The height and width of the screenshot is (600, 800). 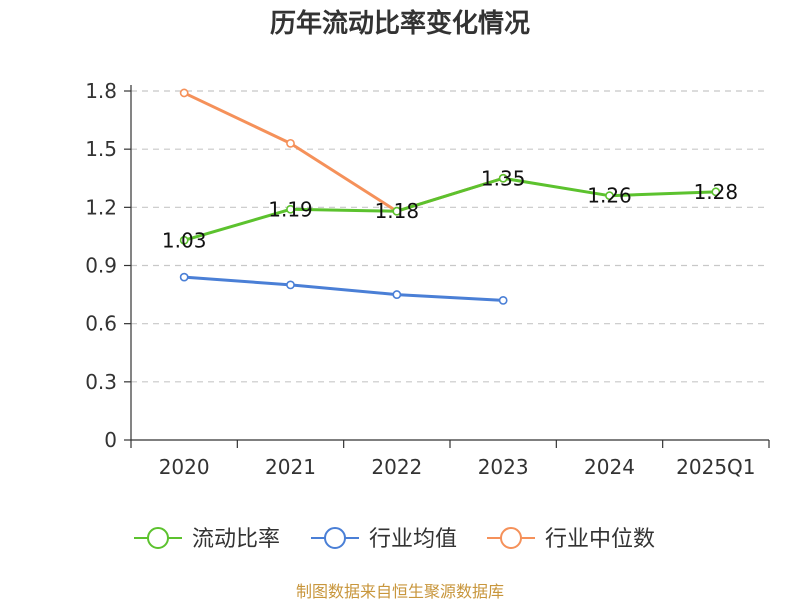 I want to click on x-tick-label: 2020, so click(x=184, y=467).